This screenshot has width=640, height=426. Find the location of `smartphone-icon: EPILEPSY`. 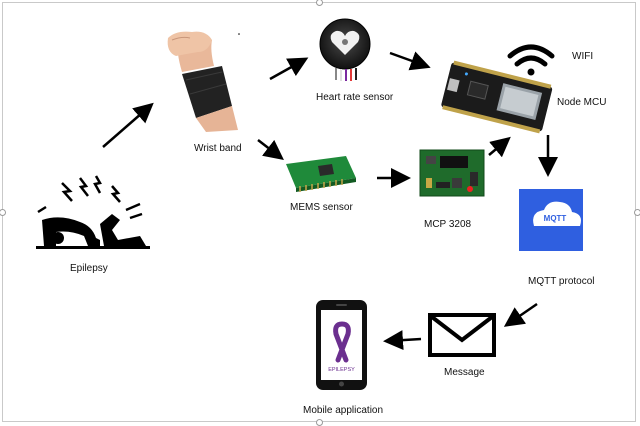

smartphone-icon: EPILEPSY is located at coordinates (341, 345).